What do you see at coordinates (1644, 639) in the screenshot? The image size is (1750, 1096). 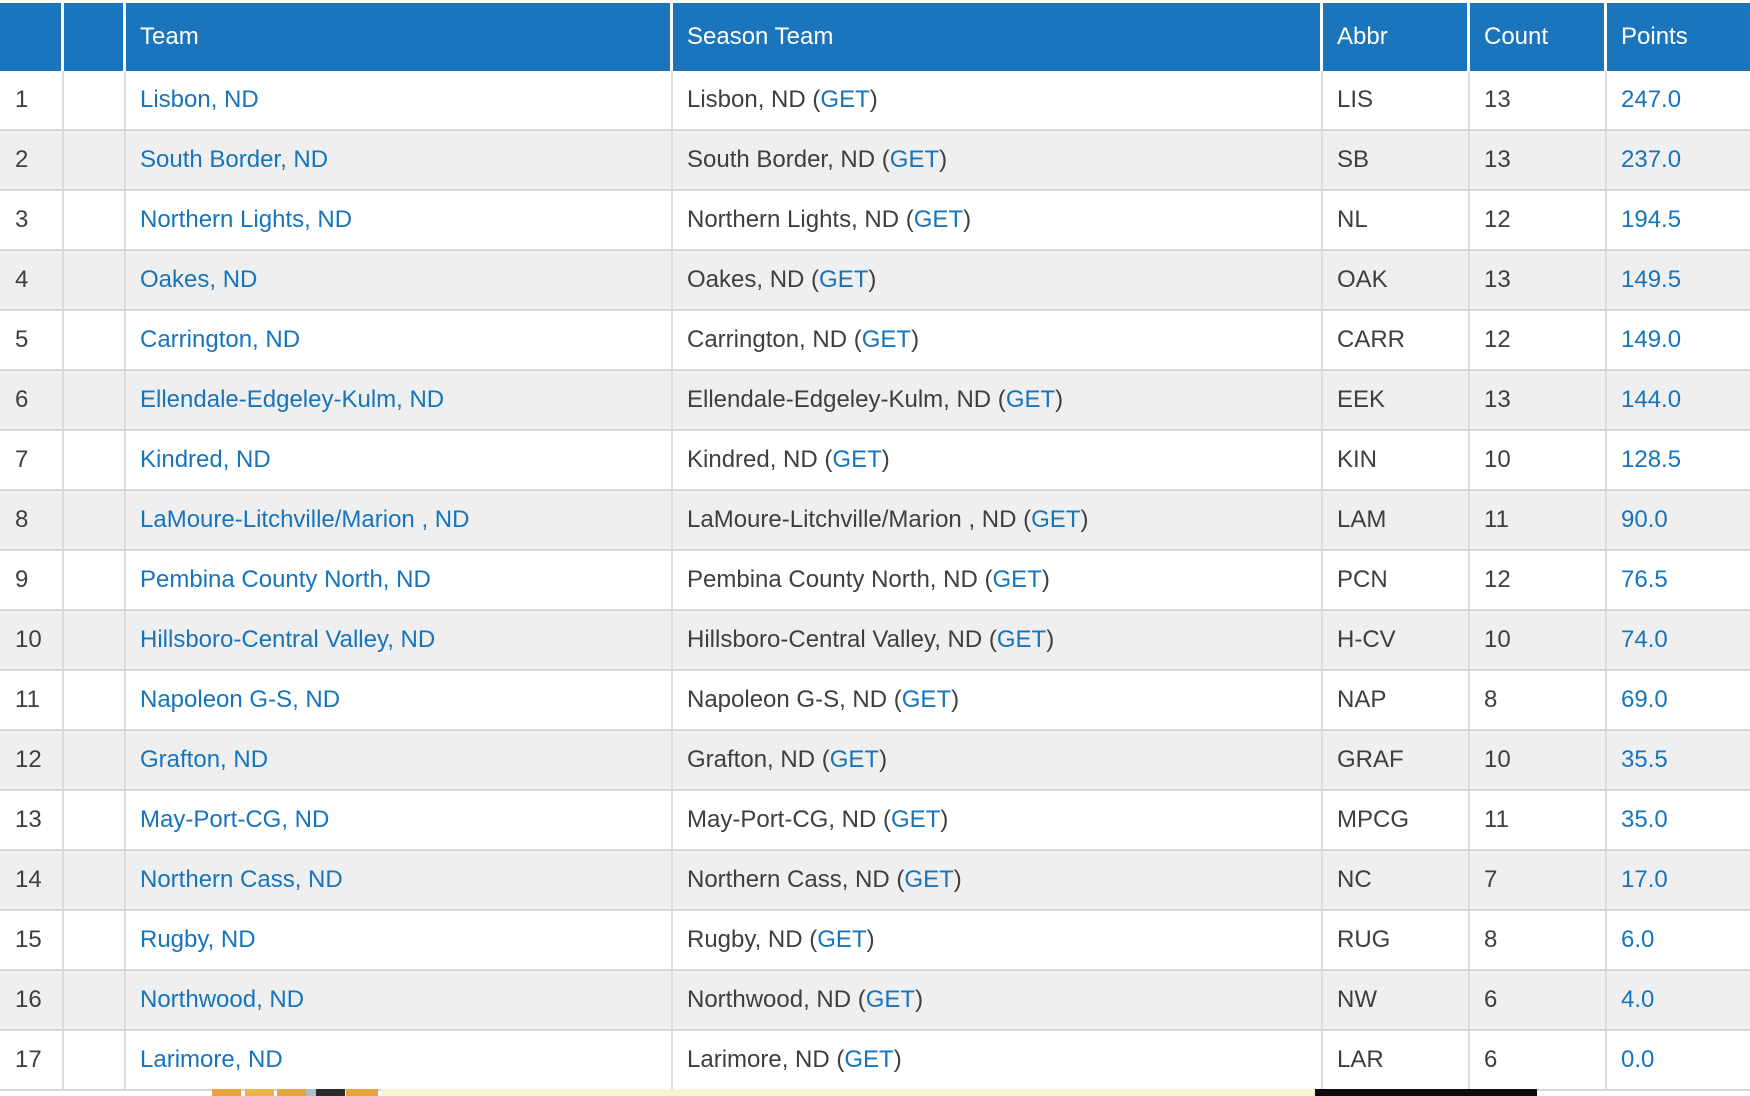 I see `points-link: 74.0` at bounding box center [1644, 639].